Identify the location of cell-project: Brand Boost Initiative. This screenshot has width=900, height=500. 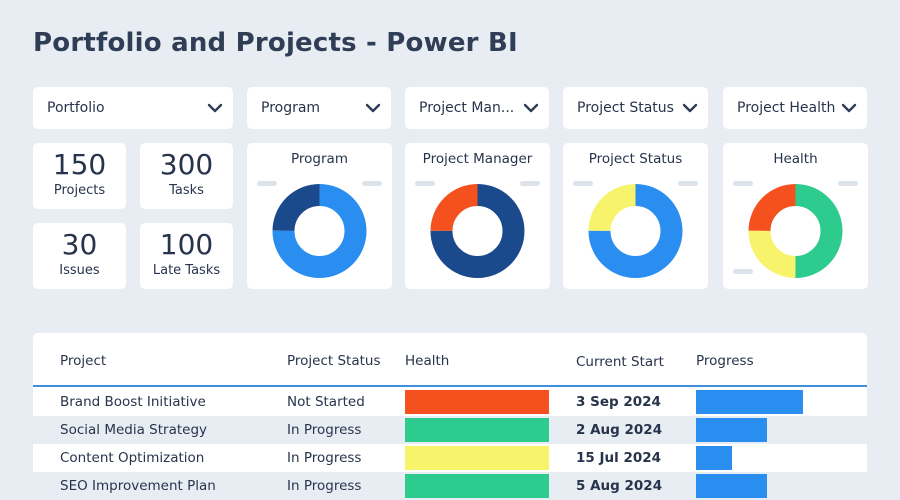
(133, 402).